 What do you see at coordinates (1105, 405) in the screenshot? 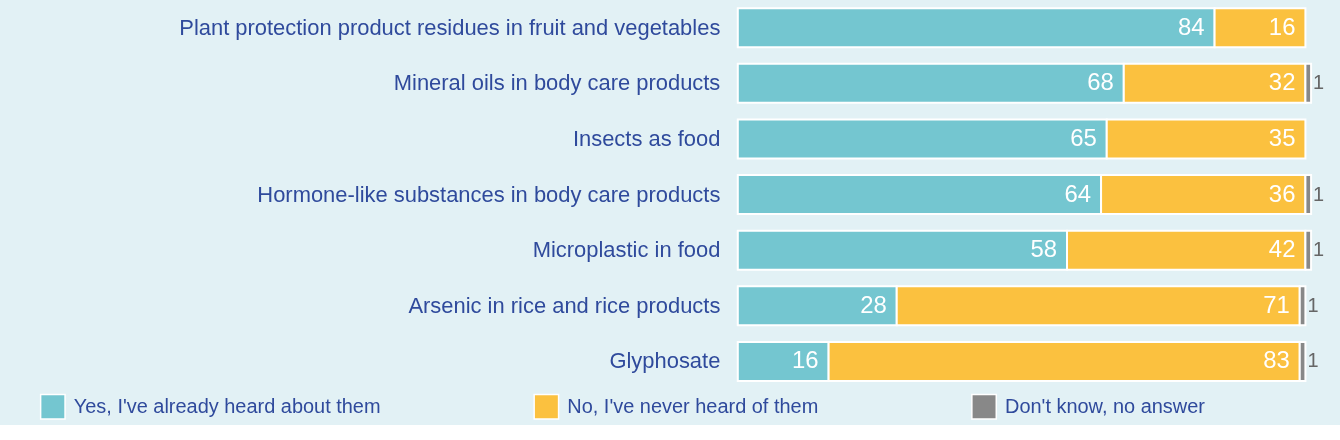
I see `legend-label: Don't know, no answer` at bounding box center [1105, 405].